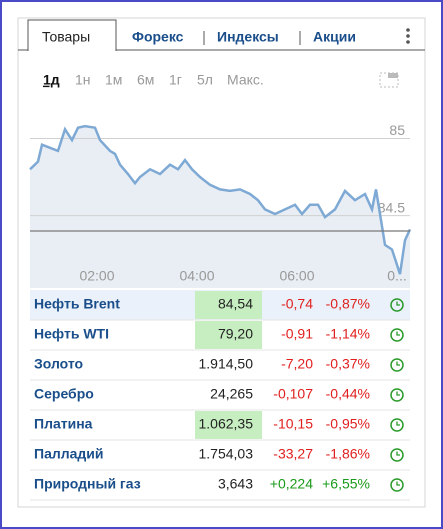 This screenshot has width=443, height=529. I want to click on change: -0,91, so click(297, 334).